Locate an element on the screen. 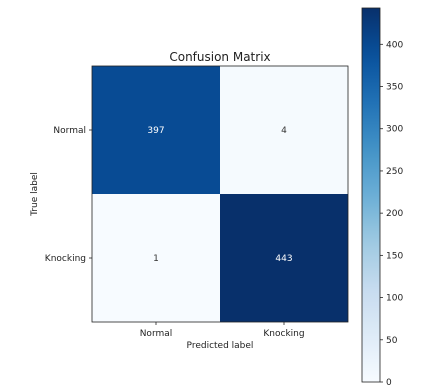 The width and height of the screenshot is (424, 389). colorbar-tick-label-0: 0 is located at coordinates (389, 383).